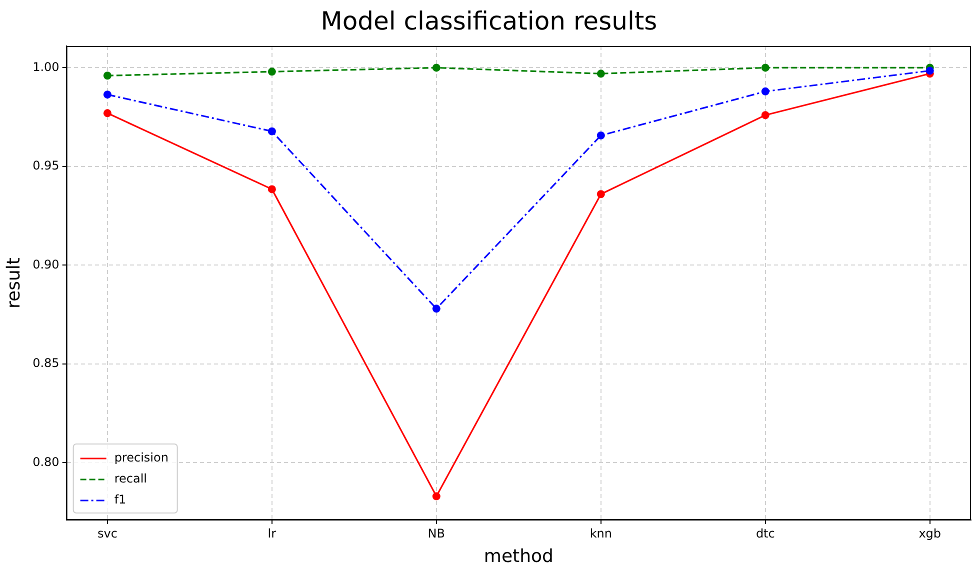 The image size is (975, 570). Describe the element at coordinates (519, 556) in the screenshot. I see `x-axis-title: method` at that location.